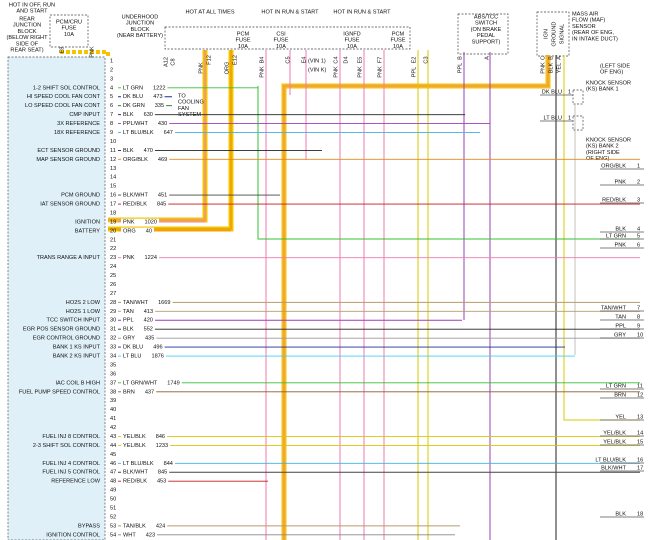 This screenshot has width=650, height=540. I want to click on connector-pin: 6, so click(638, 245).